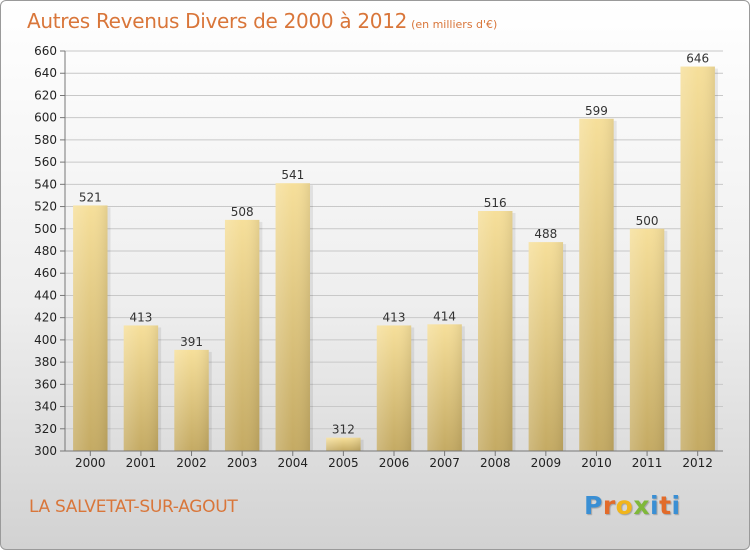 The image size is (750, 550). Describe the element at coordinates (45, 73) in the screenshot. I see `y-tick-label: 640` at that location.